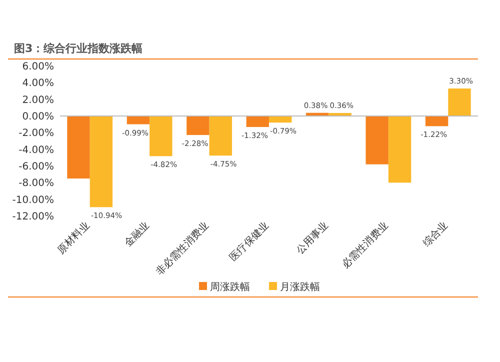  I want to click on legend-label: 月涨跌幅, so click(300, 287).